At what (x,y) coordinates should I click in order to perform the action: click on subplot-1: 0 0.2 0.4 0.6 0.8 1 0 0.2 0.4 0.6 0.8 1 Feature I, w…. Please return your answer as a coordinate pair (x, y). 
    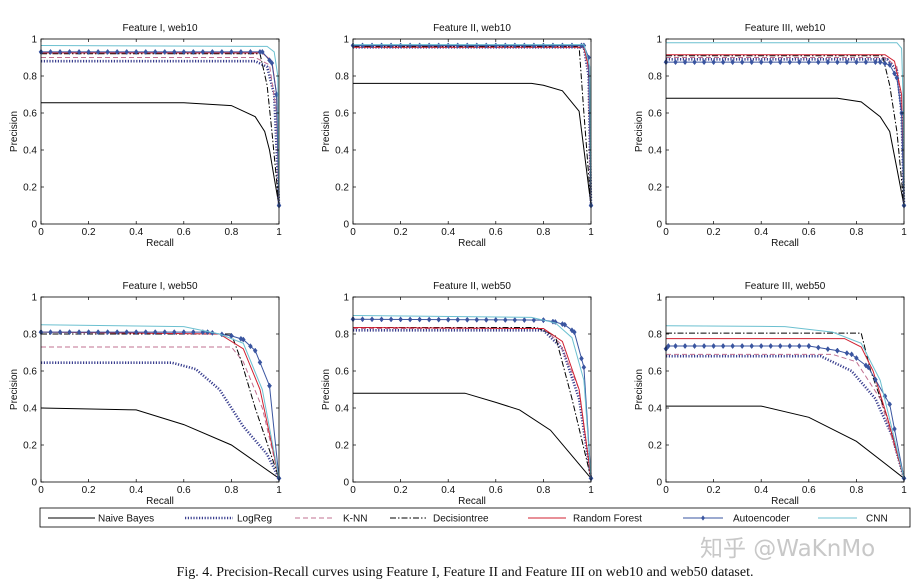
    Looking at the image, I should click on (145, 136).